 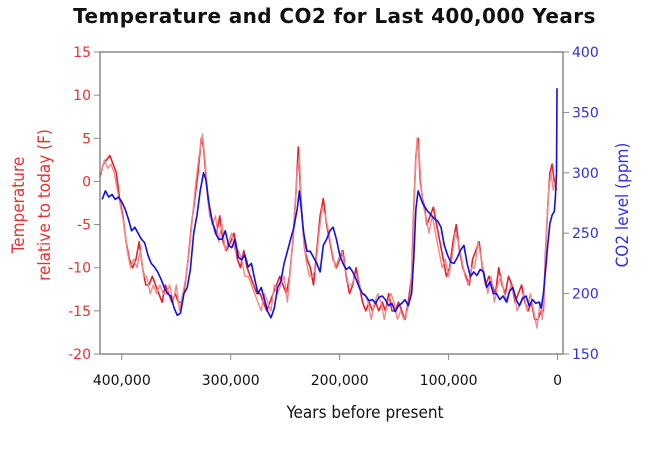 I want to click on y-left-tick-label: 5, so click(x=86, y=139).